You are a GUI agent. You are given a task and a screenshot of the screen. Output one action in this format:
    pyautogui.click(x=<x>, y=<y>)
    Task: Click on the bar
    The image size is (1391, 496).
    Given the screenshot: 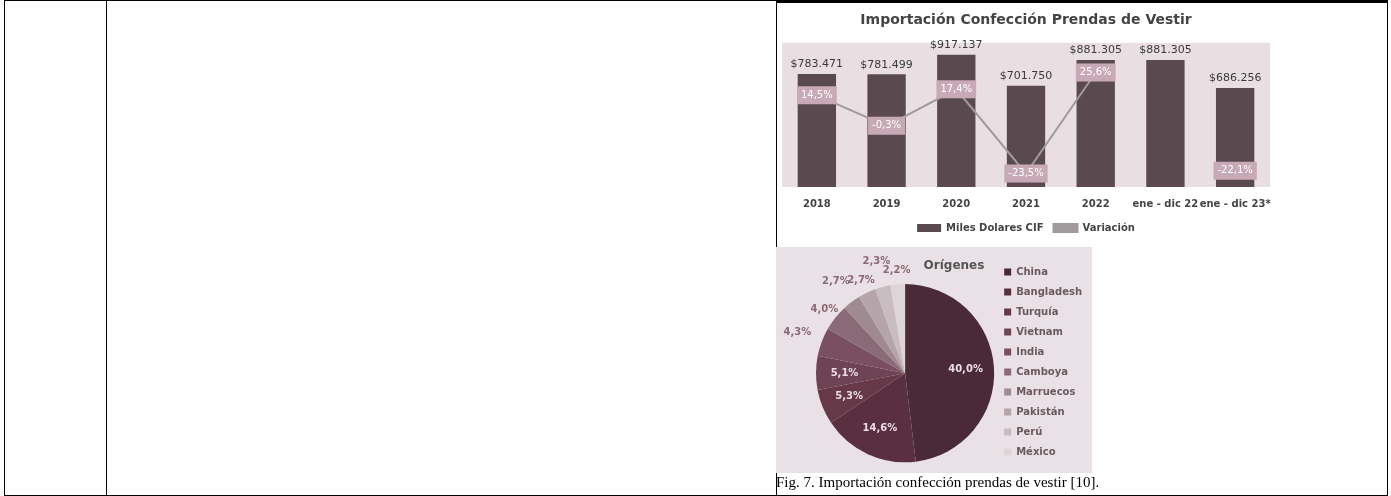 What is the action you would take?
    pyautogui.click(x=1165, y=123)
    